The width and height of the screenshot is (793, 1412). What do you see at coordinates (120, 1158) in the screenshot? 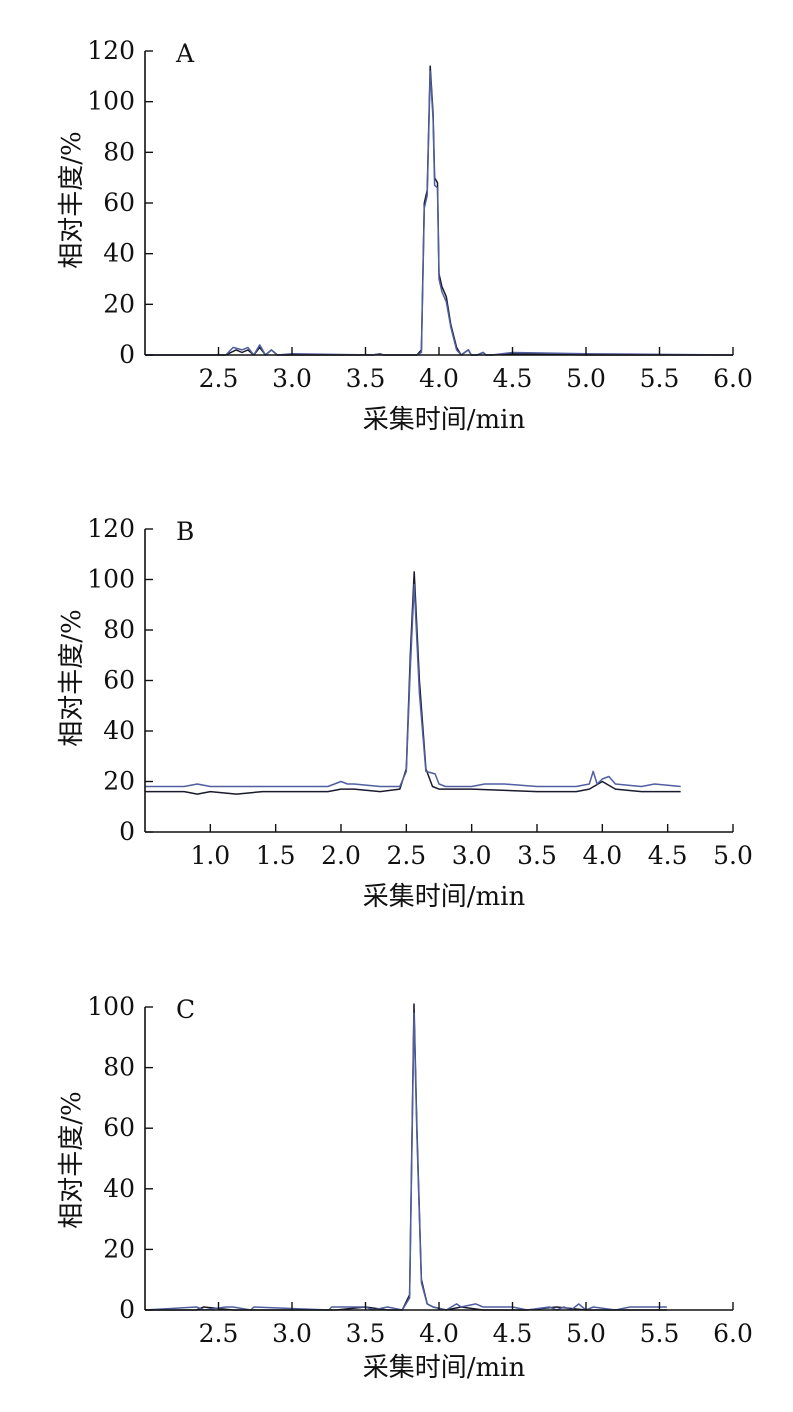
I see `panel-c-y-ticks: 0 20 40 60 80 100` at bounding box center [120, 1158].